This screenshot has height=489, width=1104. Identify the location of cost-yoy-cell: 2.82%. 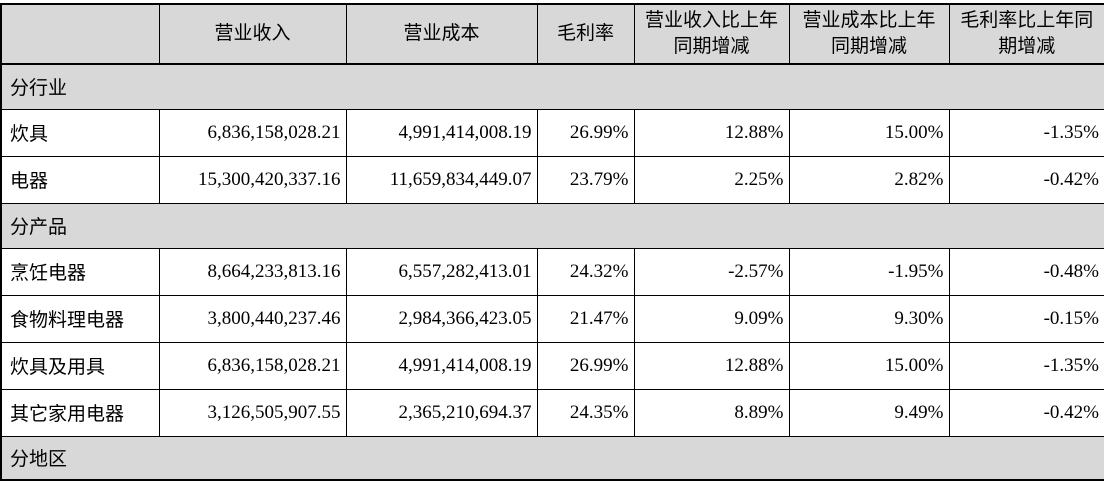
(869, 179).